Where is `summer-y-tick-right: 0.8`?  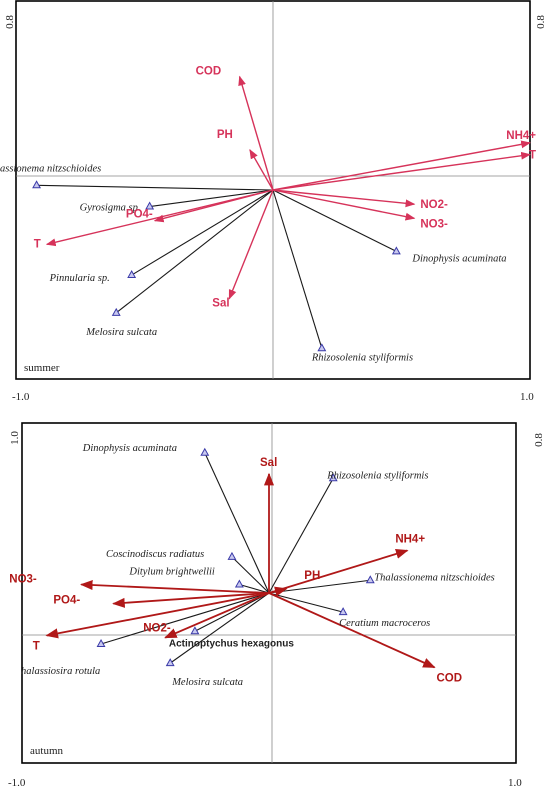
summer-y-tick-right: 0.8 is located at coordinates (541, 22).